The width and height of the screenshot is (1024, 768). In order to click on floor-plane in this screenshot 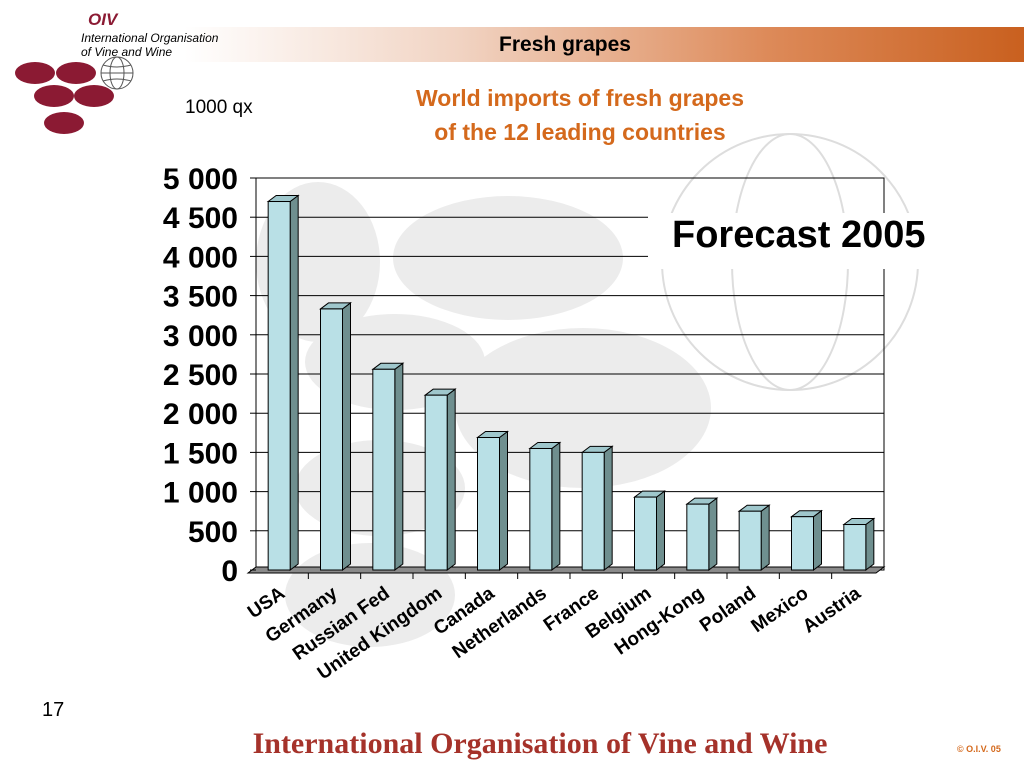, I will do `click(566, 570)`.